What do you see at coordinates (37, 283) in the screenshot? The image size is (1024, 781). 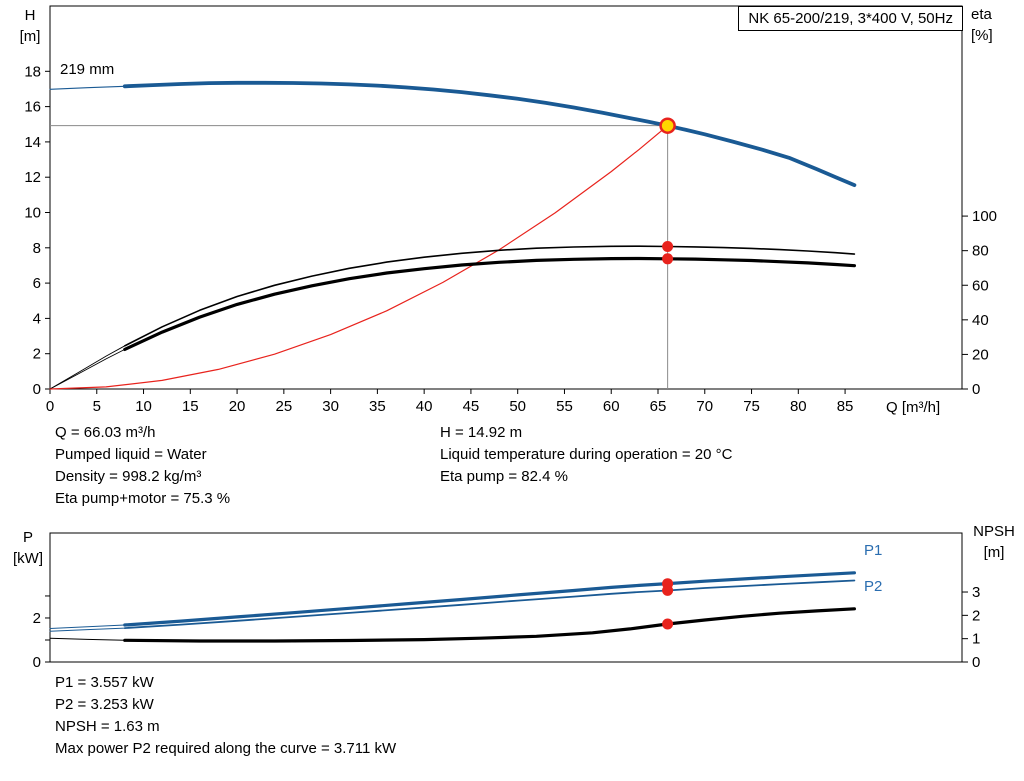 I see `y-left-tick-label: 6` at bounding box center [37, 283].